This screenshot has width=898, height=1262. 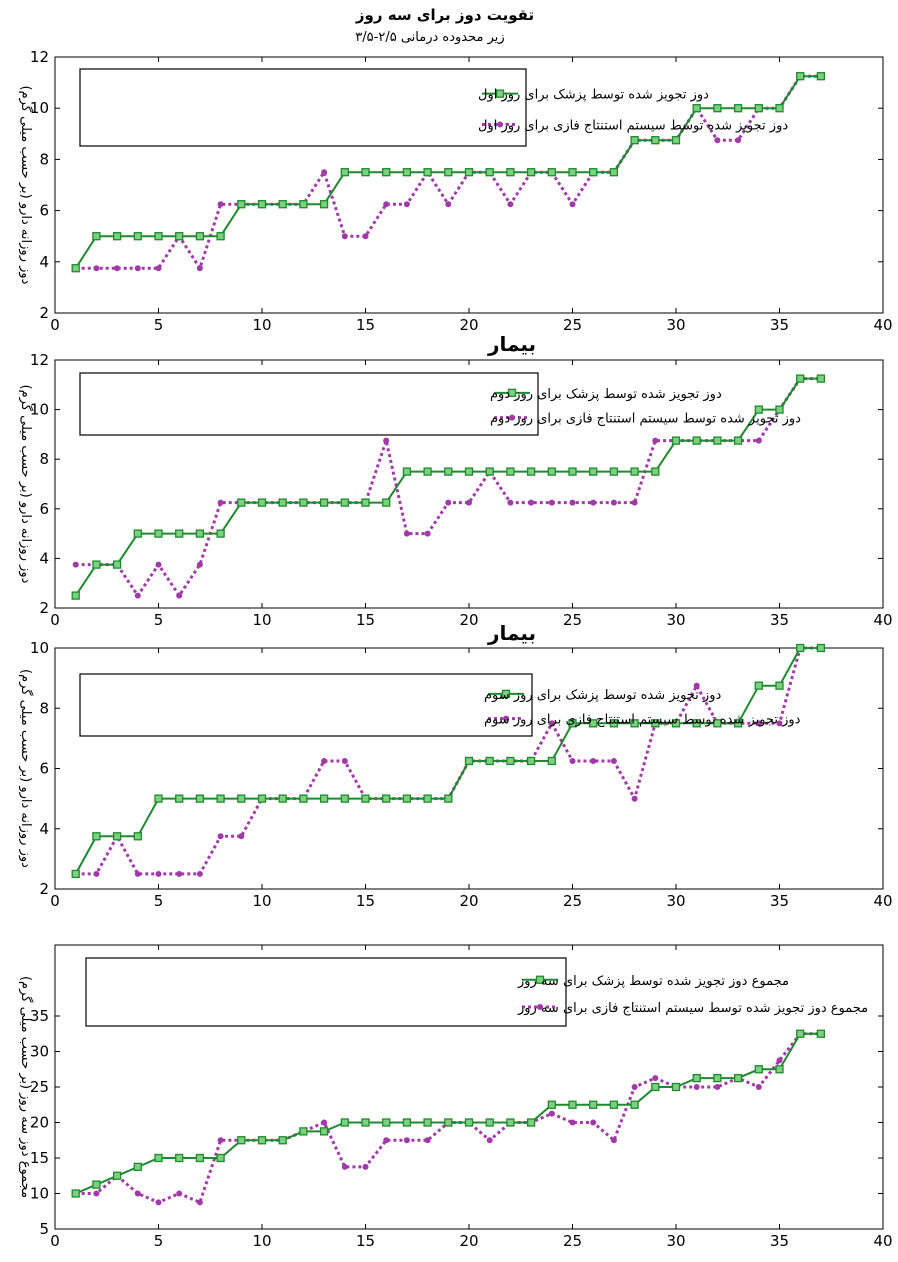 What do you see at coordinates (39, 1123) in the screenshot?
I see `y-tick-label: 20` at bounding box center [39, 1123].